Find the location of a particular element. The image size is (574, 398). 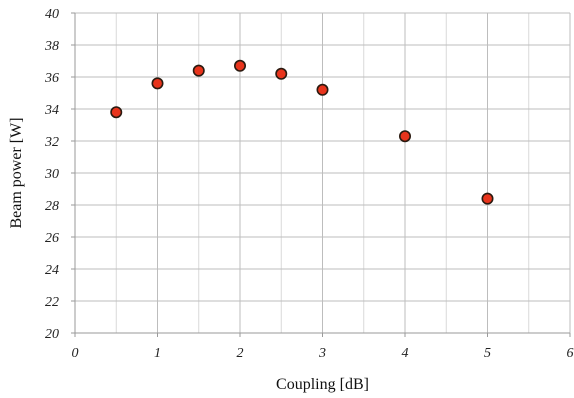

y-tick-label: 22 is located at coordinates (52, 302).